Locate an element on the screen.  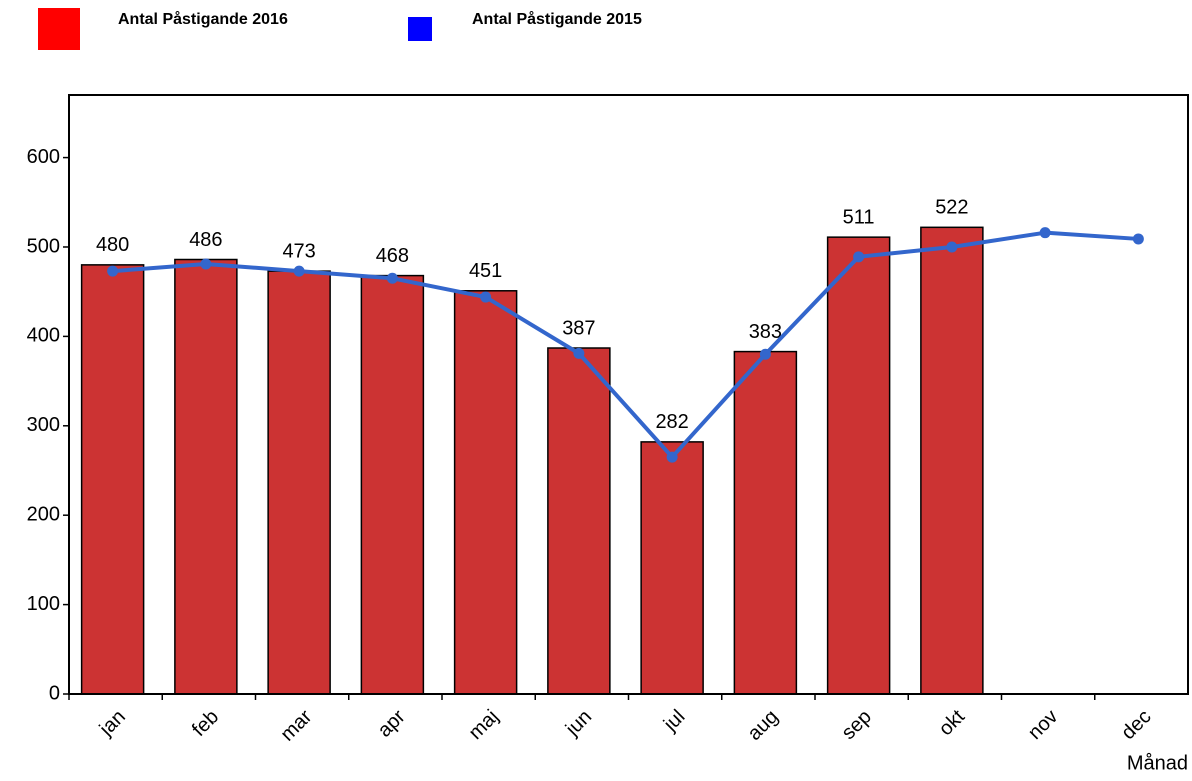
x-tick-label: apr is located at coordinates (392, 723).